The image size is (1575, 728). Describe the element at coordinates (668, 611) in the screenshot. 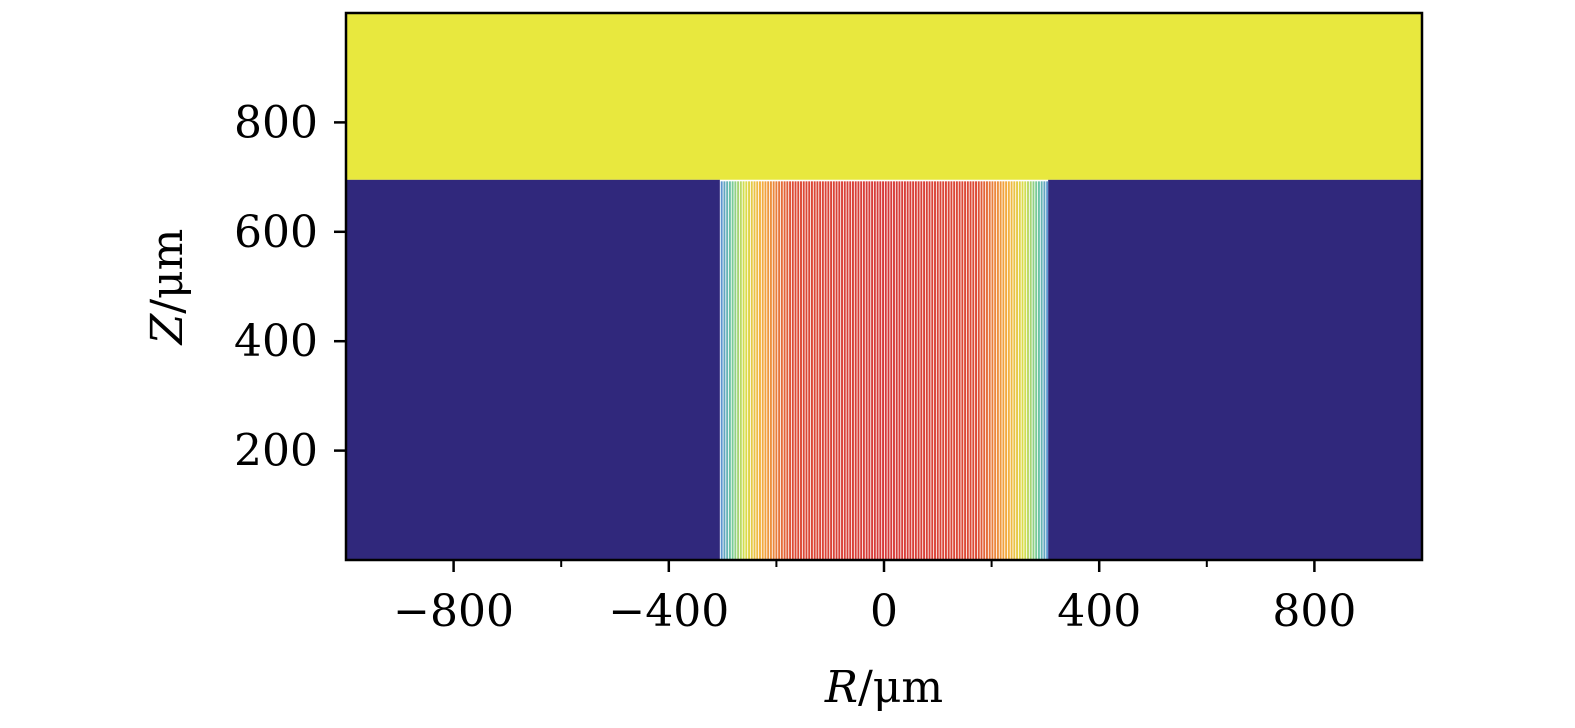

I see `x-tick-label: −400` at that location.